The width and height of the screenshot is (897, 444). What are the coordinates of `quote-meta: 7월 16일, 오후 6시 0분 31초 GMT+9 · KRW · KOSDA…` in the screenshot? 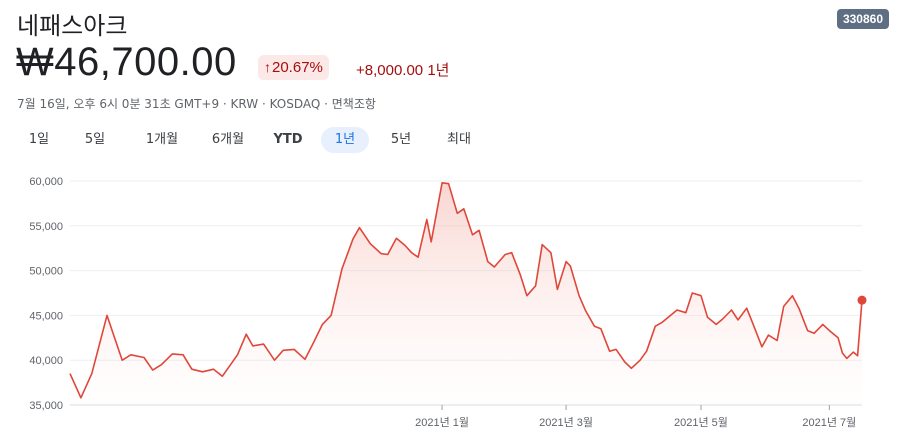 It's located at (196, 104).